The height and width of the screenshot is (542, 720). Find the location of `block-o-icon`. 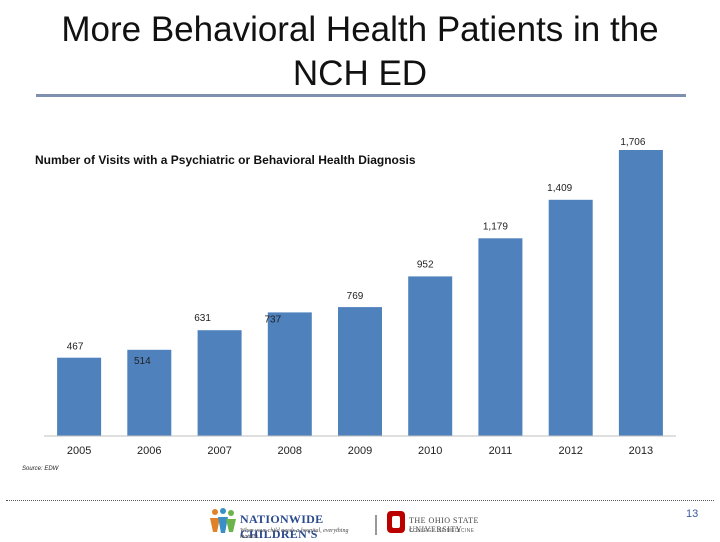

block-o-icon is located at coordinates (396, 522).